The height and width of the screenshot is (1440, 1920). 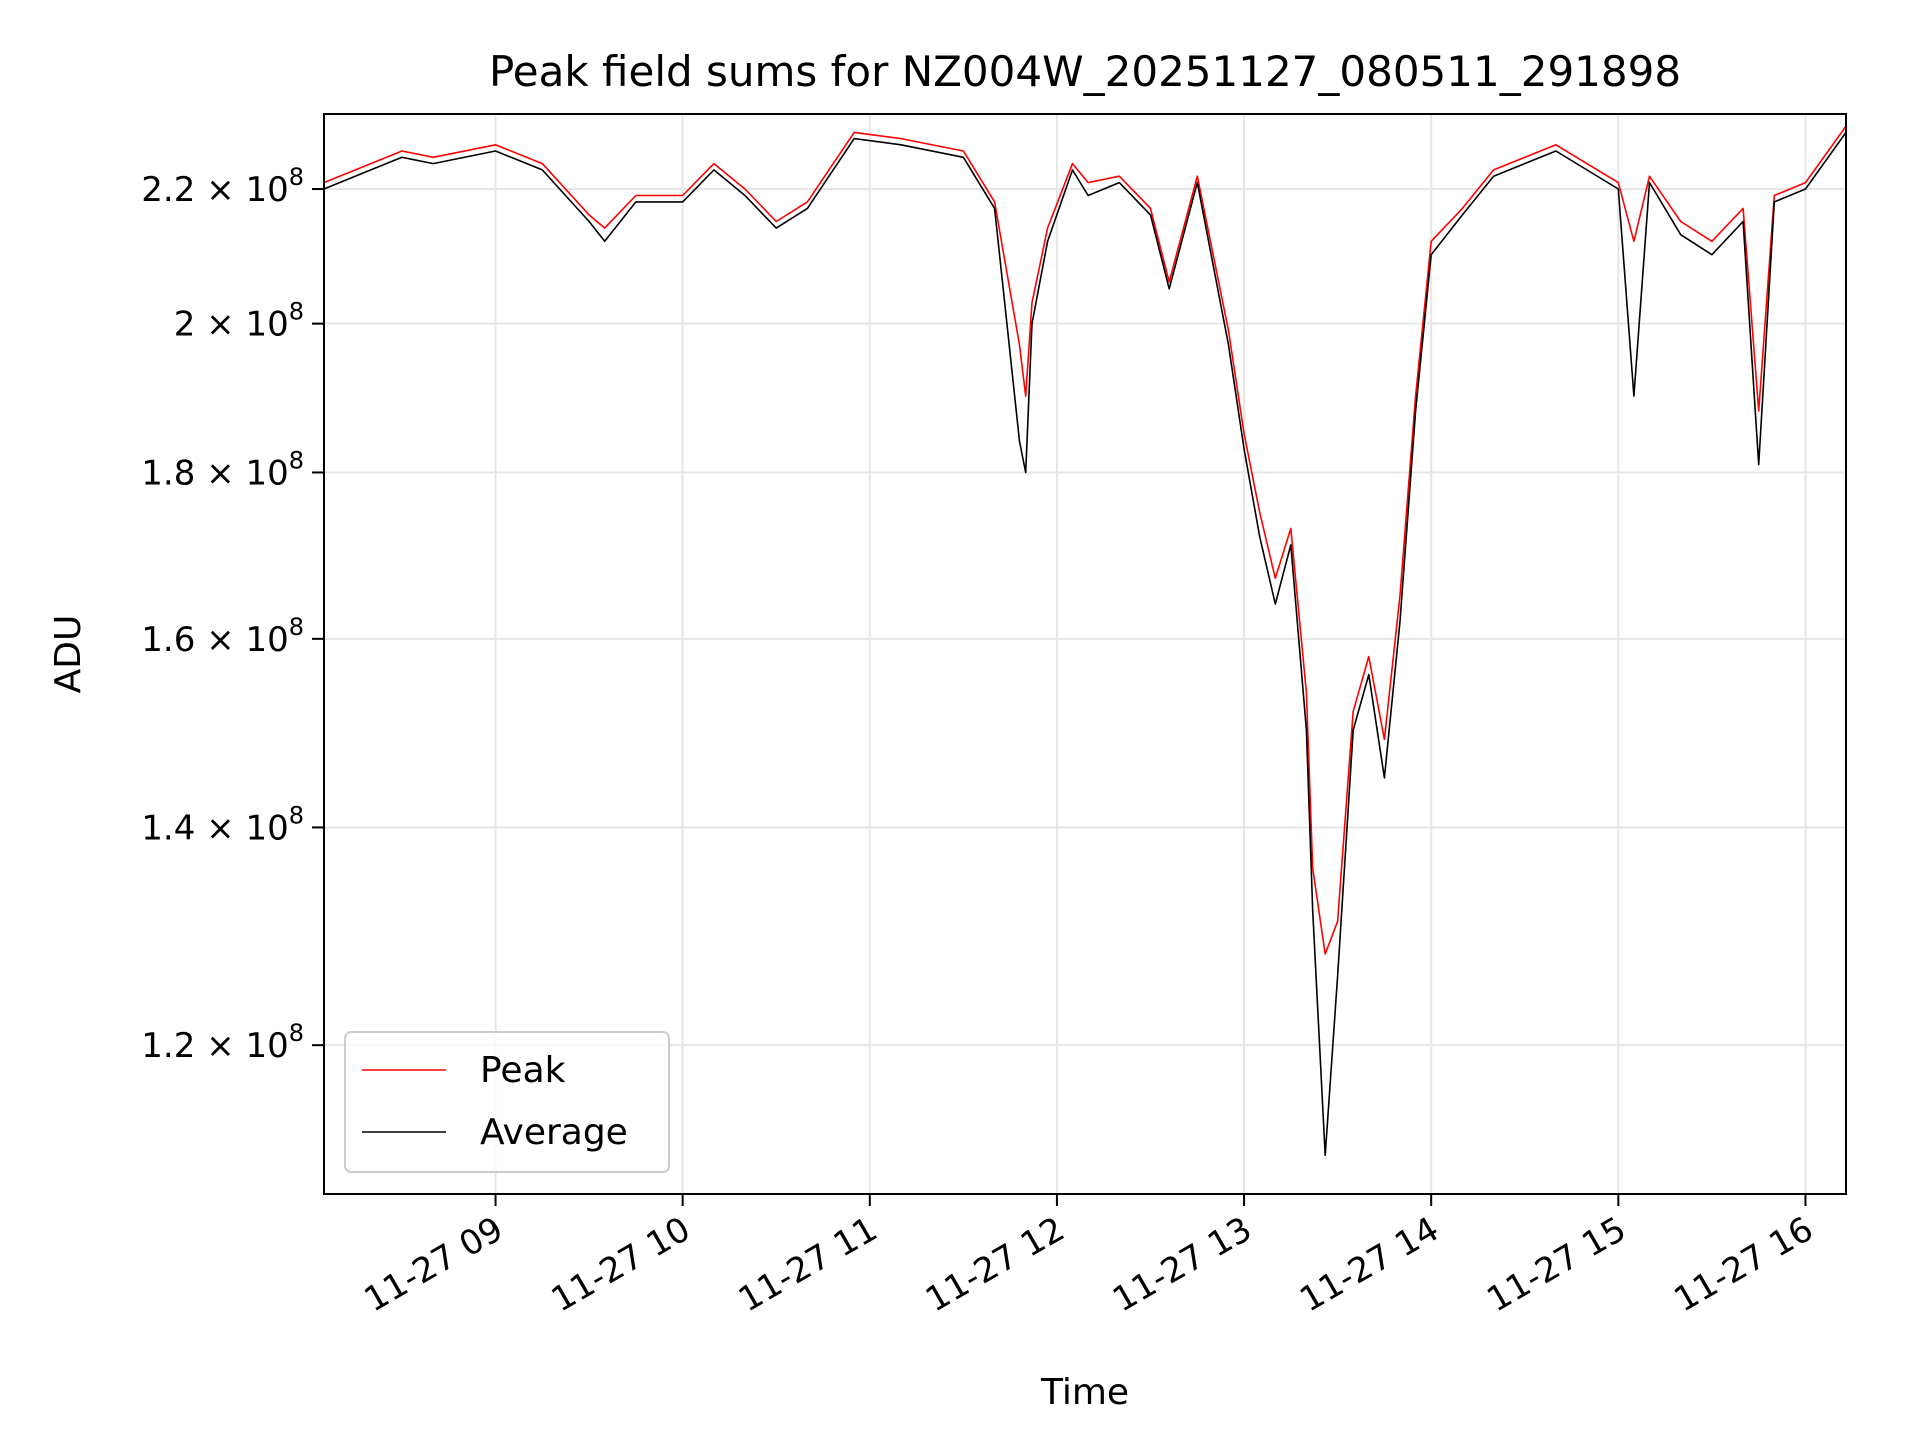 I want to click on x-tick-label: 11-27 12, so click(x=995, y=1264).